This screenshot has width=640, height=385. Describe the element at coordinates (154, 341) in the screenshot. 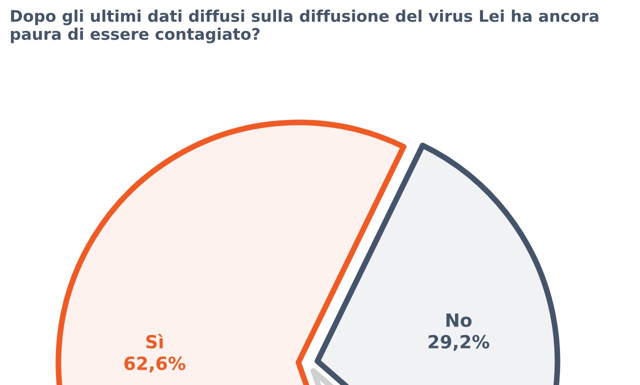

I see `slice-label: Sì` at that location.